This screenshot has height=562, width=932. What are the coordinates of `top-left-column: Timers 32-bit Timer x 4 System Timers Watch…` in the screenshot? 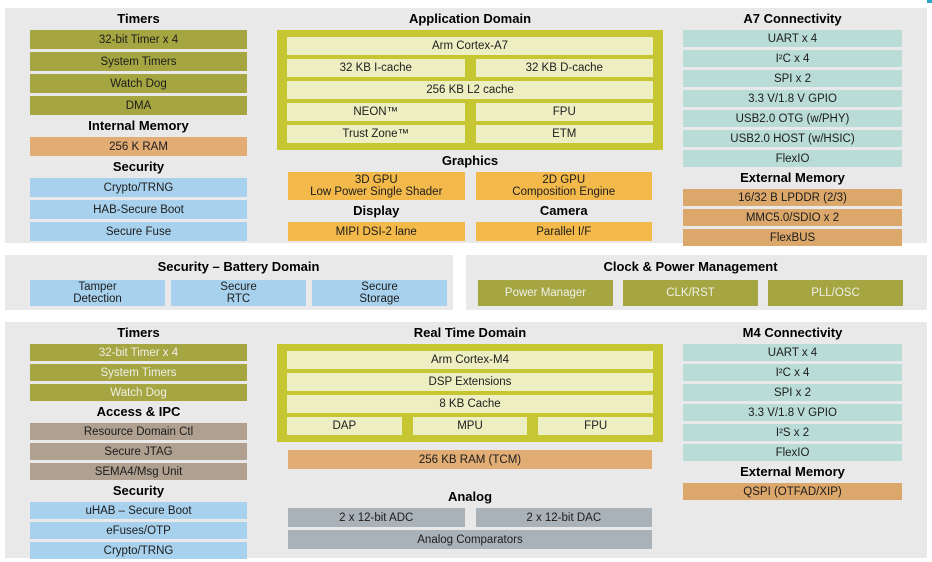 It's located at (138, 126).